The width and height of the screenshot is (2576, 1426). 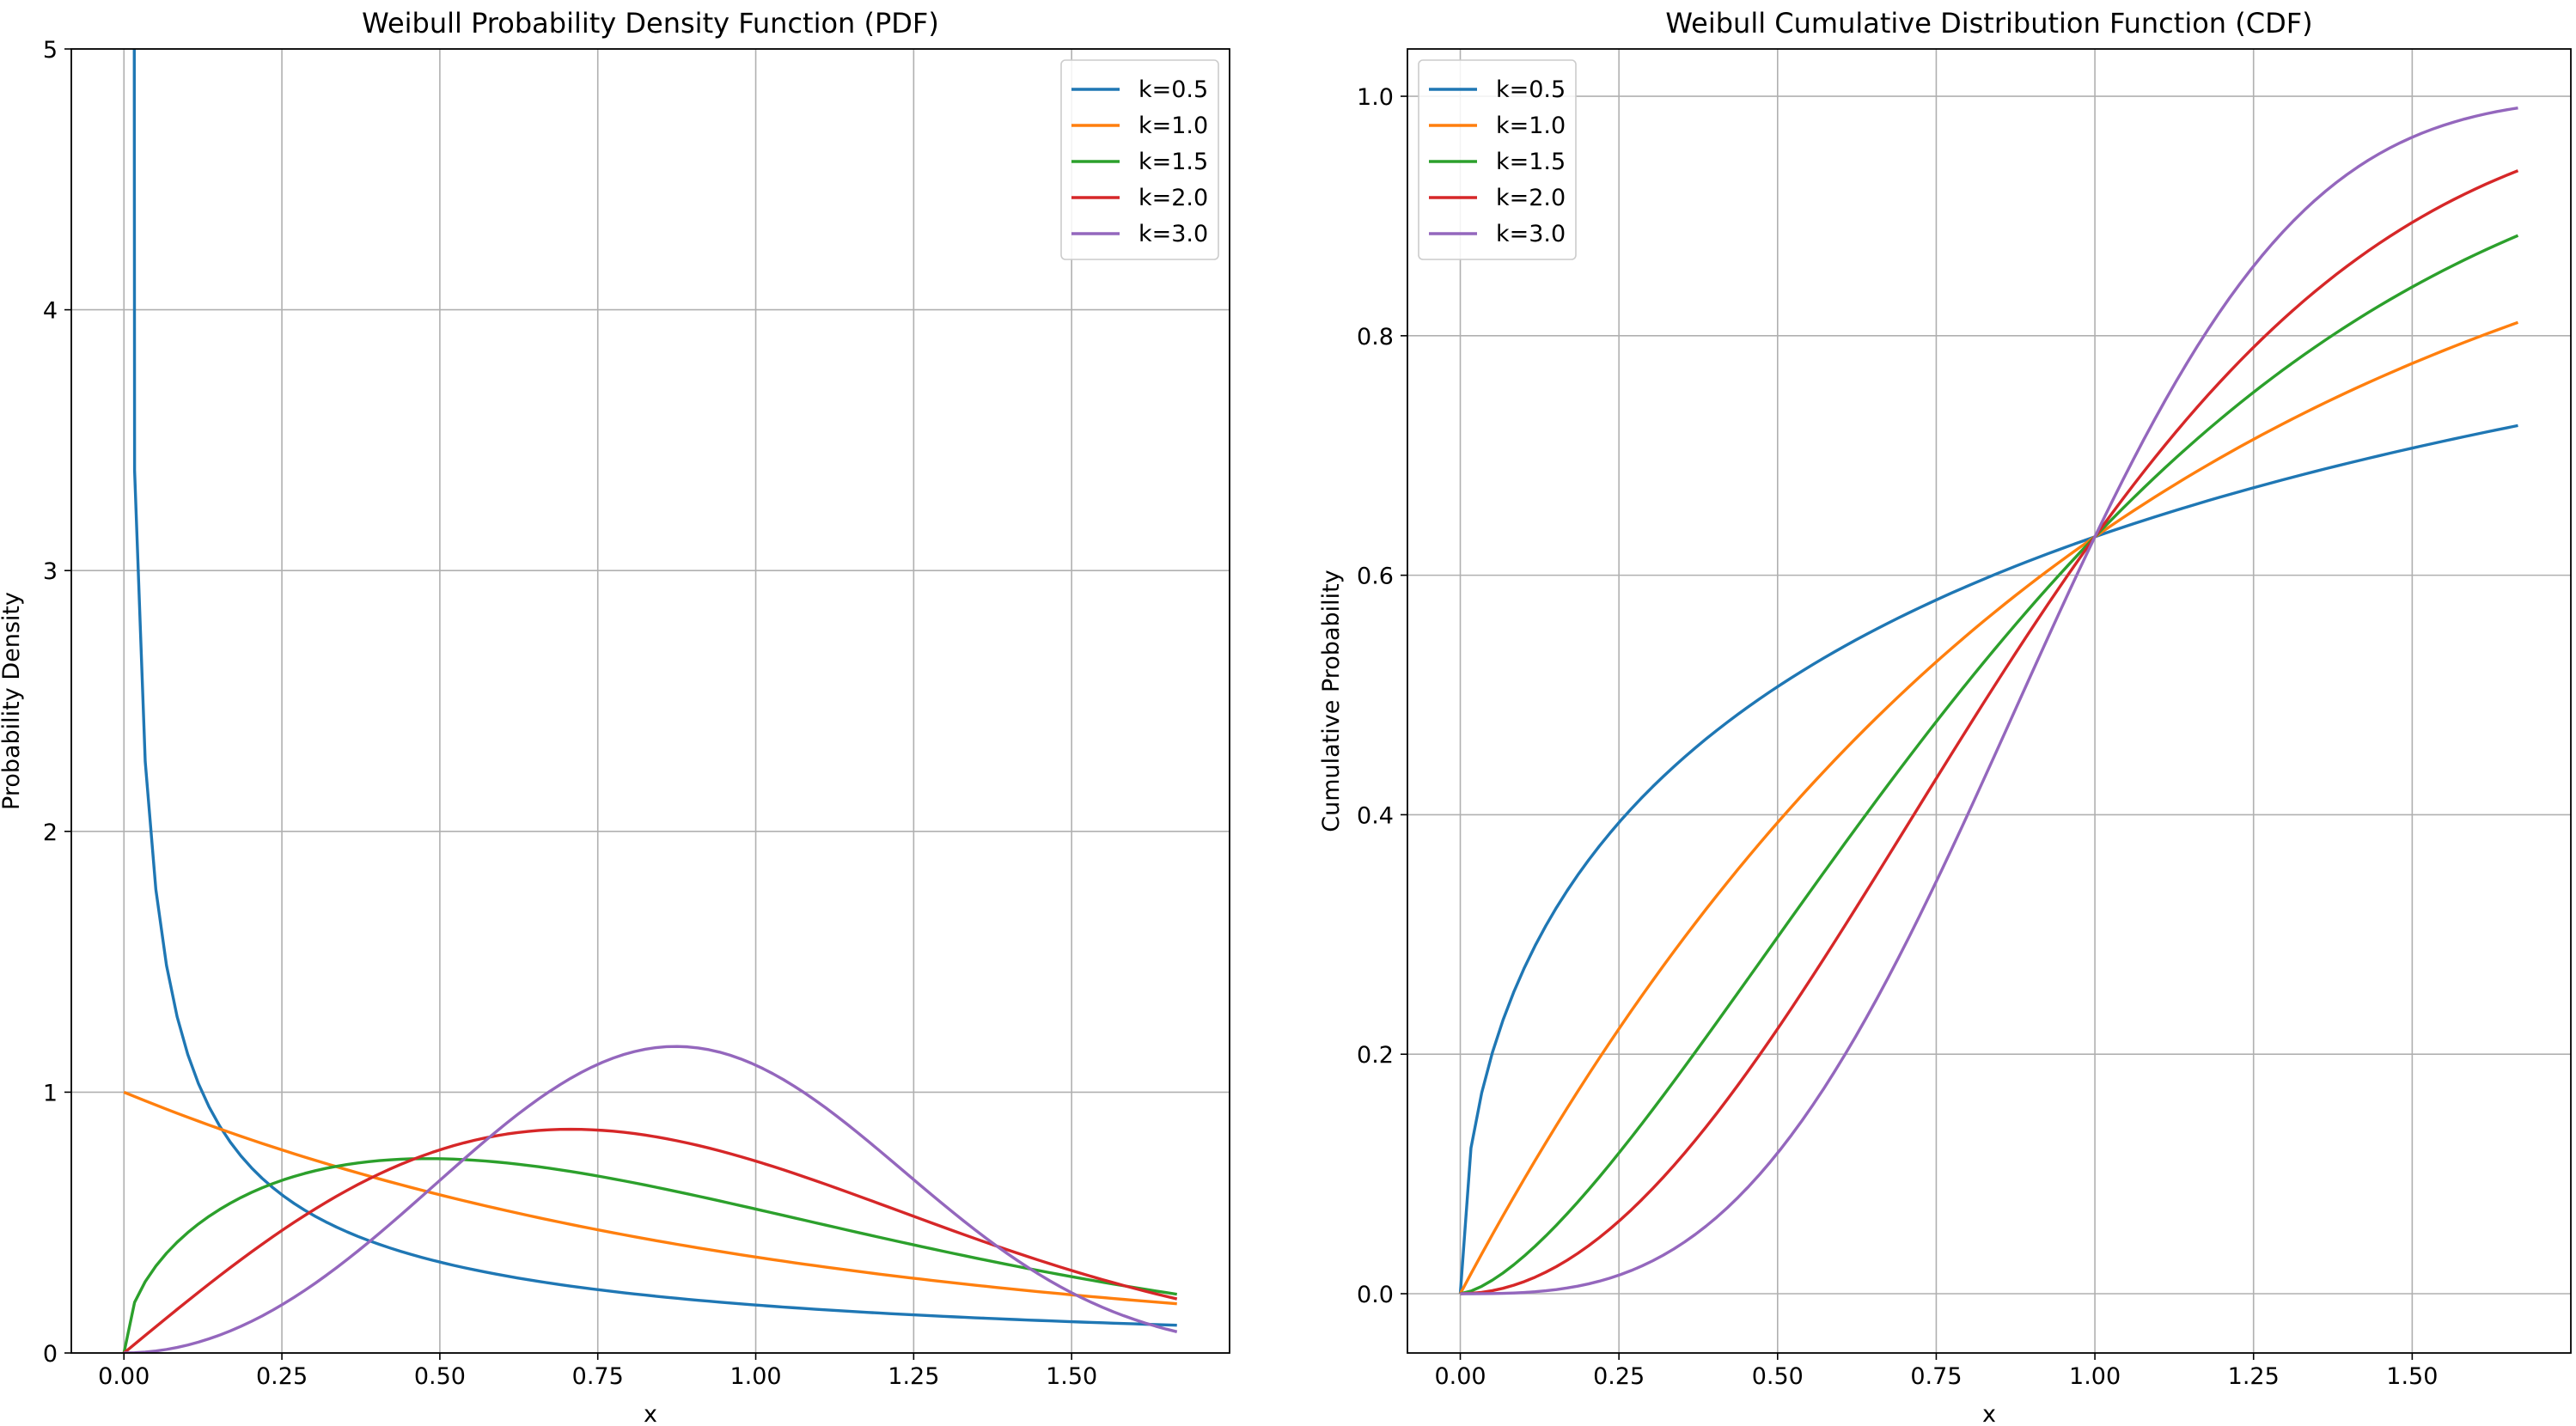 What do you see at coordinates (1375, 577) in the screenshot?
I see `y-tick-label: 0.6` at bounding box center [1375, 577].